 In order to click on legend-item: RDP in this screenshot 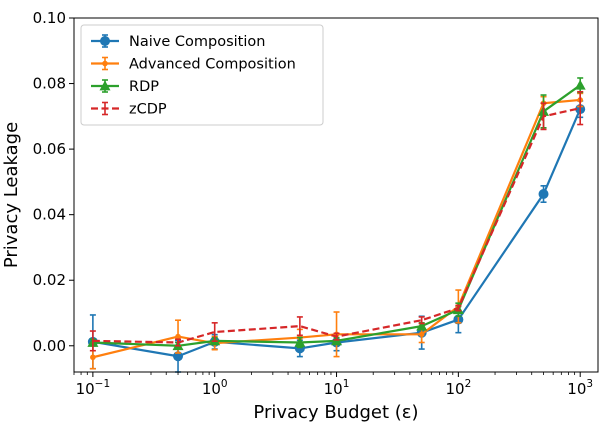, I will do `click(125, 87)`.